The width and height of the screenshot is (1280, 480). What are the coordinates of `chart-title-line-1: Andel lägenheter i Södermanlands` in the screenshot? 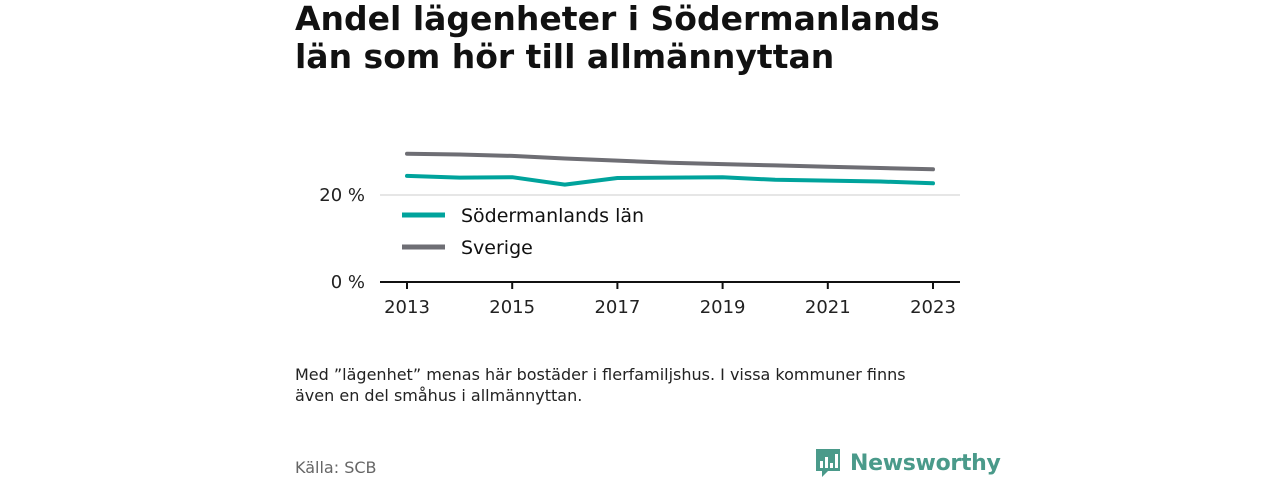 It's located at (617, 19).